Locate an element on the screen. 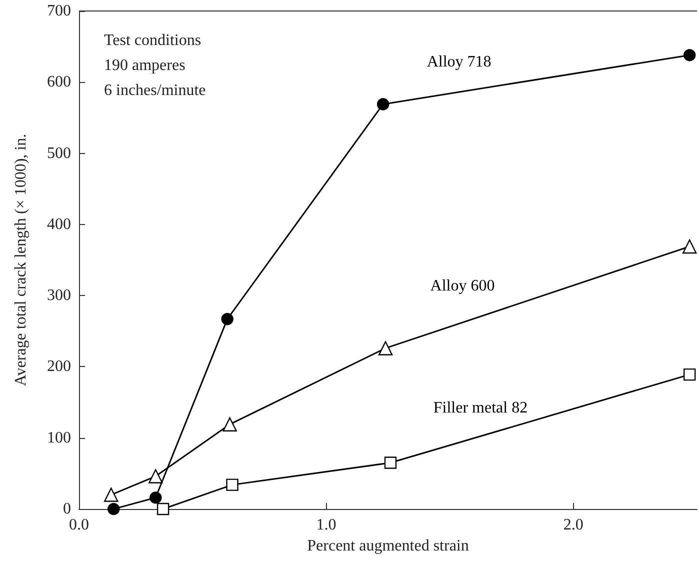  x-tick-label: 2.0 is located at coordinates (573, 525).